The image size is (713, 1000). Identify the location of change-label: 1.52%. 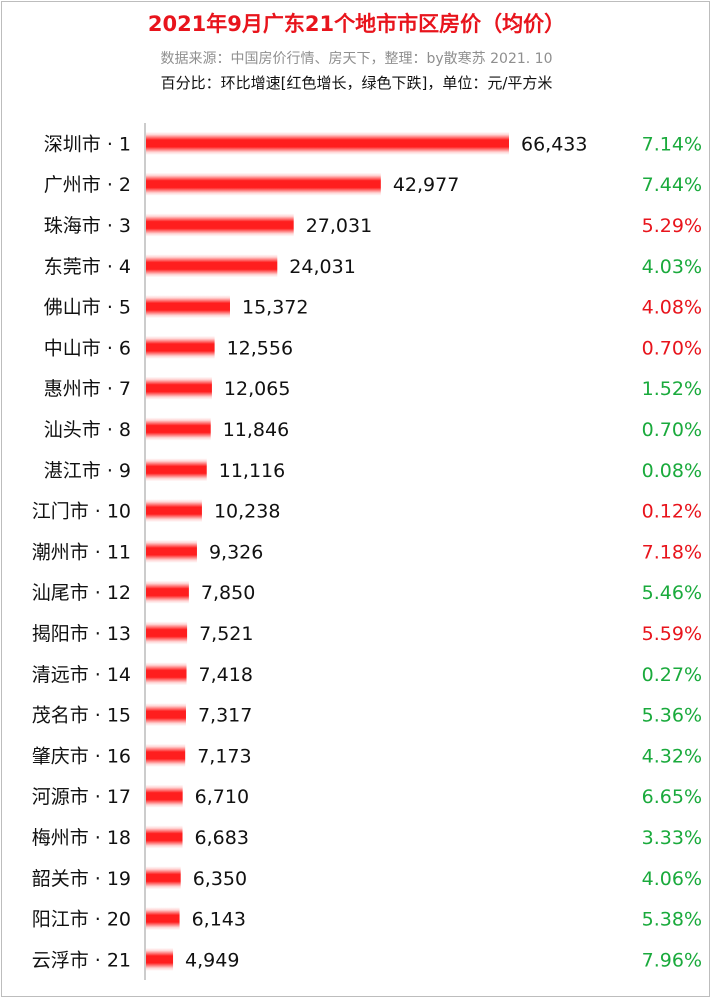
(672, 389).